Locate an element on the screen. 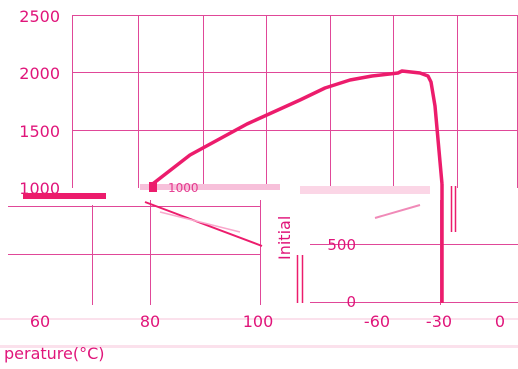 Image resolution: width=518 pixels, height=369 pixels. glitch-bar is located at coordinates (64, 196).